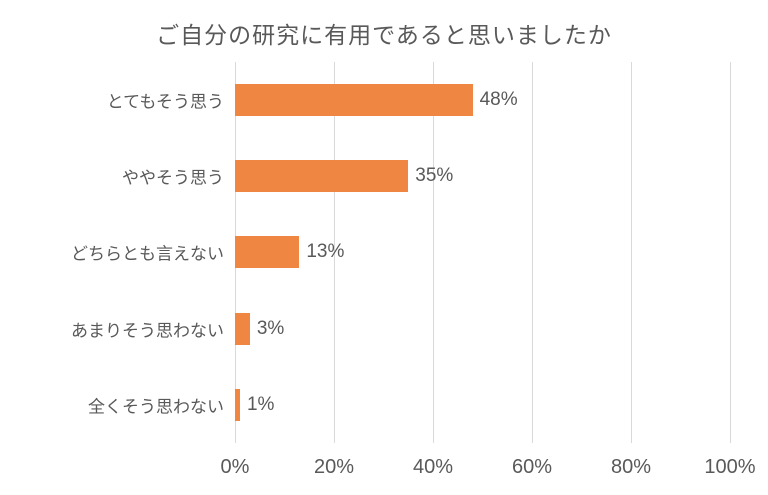  What do you see at coordinates (498, 100) in the screenshot?
I see `value-label: 48%` at bounding box center [498, 100].